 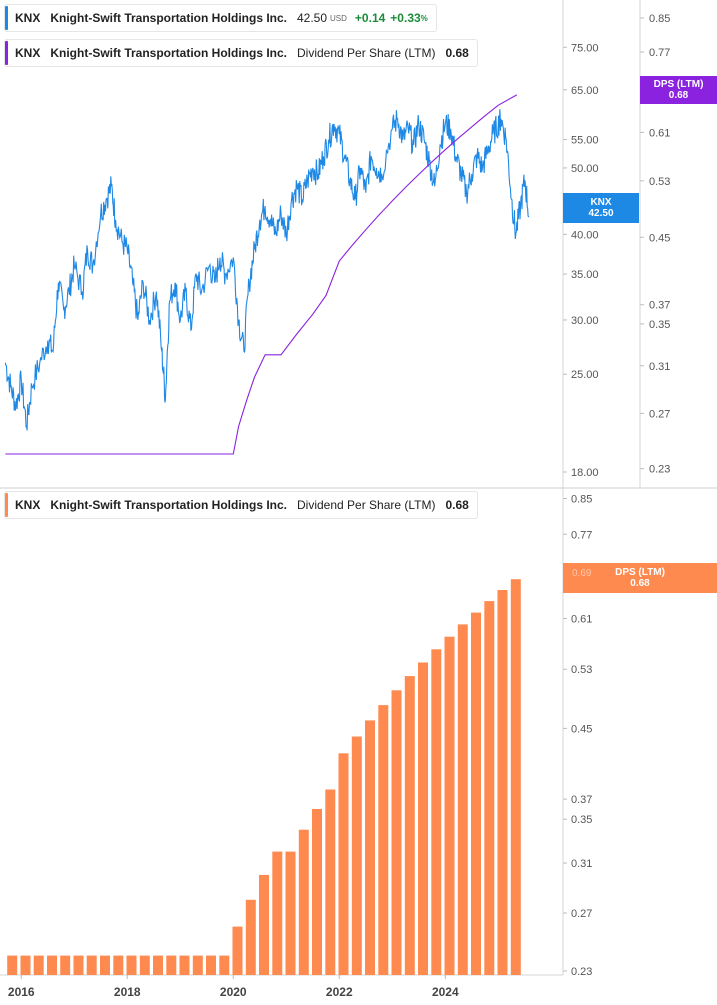 I want to click on price-legend-currency: USD, so click(x=338, y=18).